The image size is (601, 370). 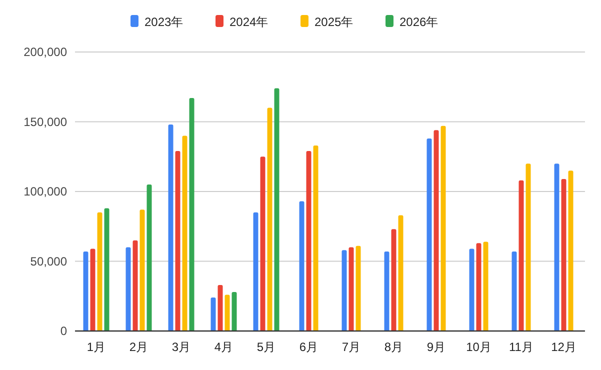 I want to click on x-tick-label: 10月, so click(x=479, y=347).